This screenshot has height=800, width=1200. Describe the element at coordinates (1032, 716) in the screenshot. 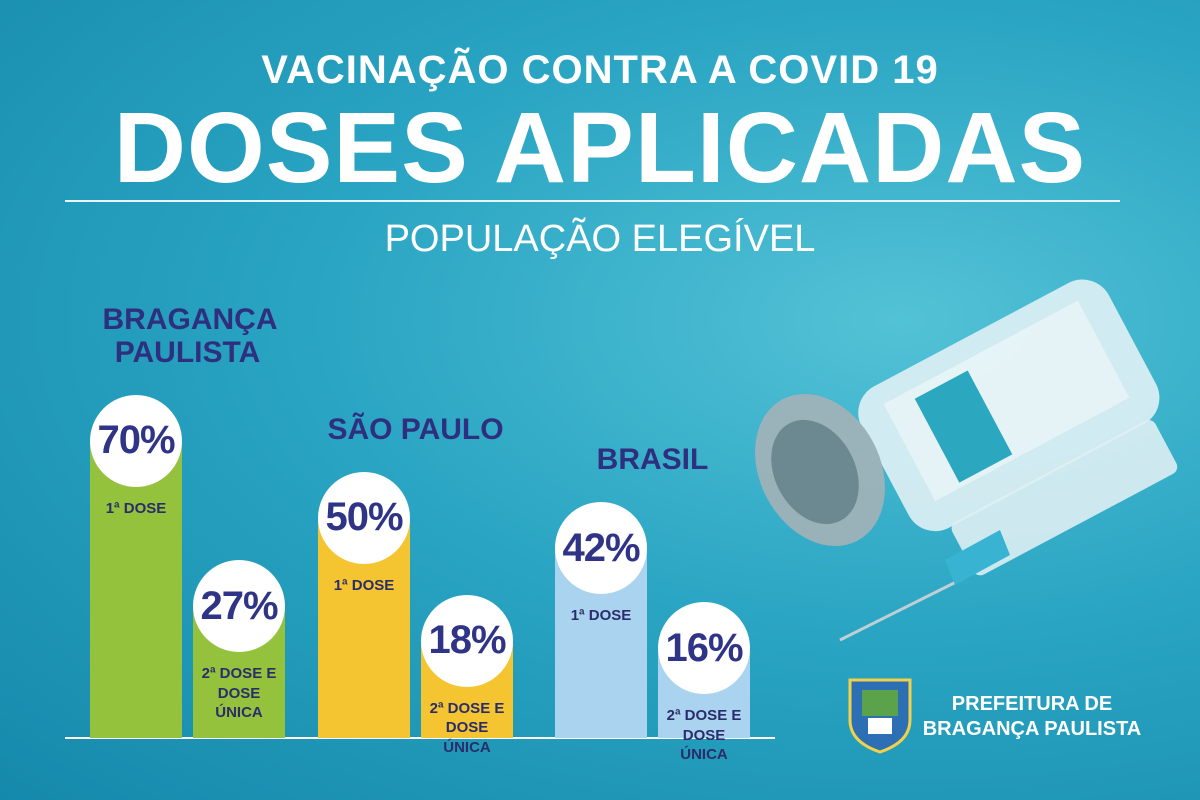

I see `footer-text: PREFEITURA DE BRAGANÇA PAULISTA` at that location.